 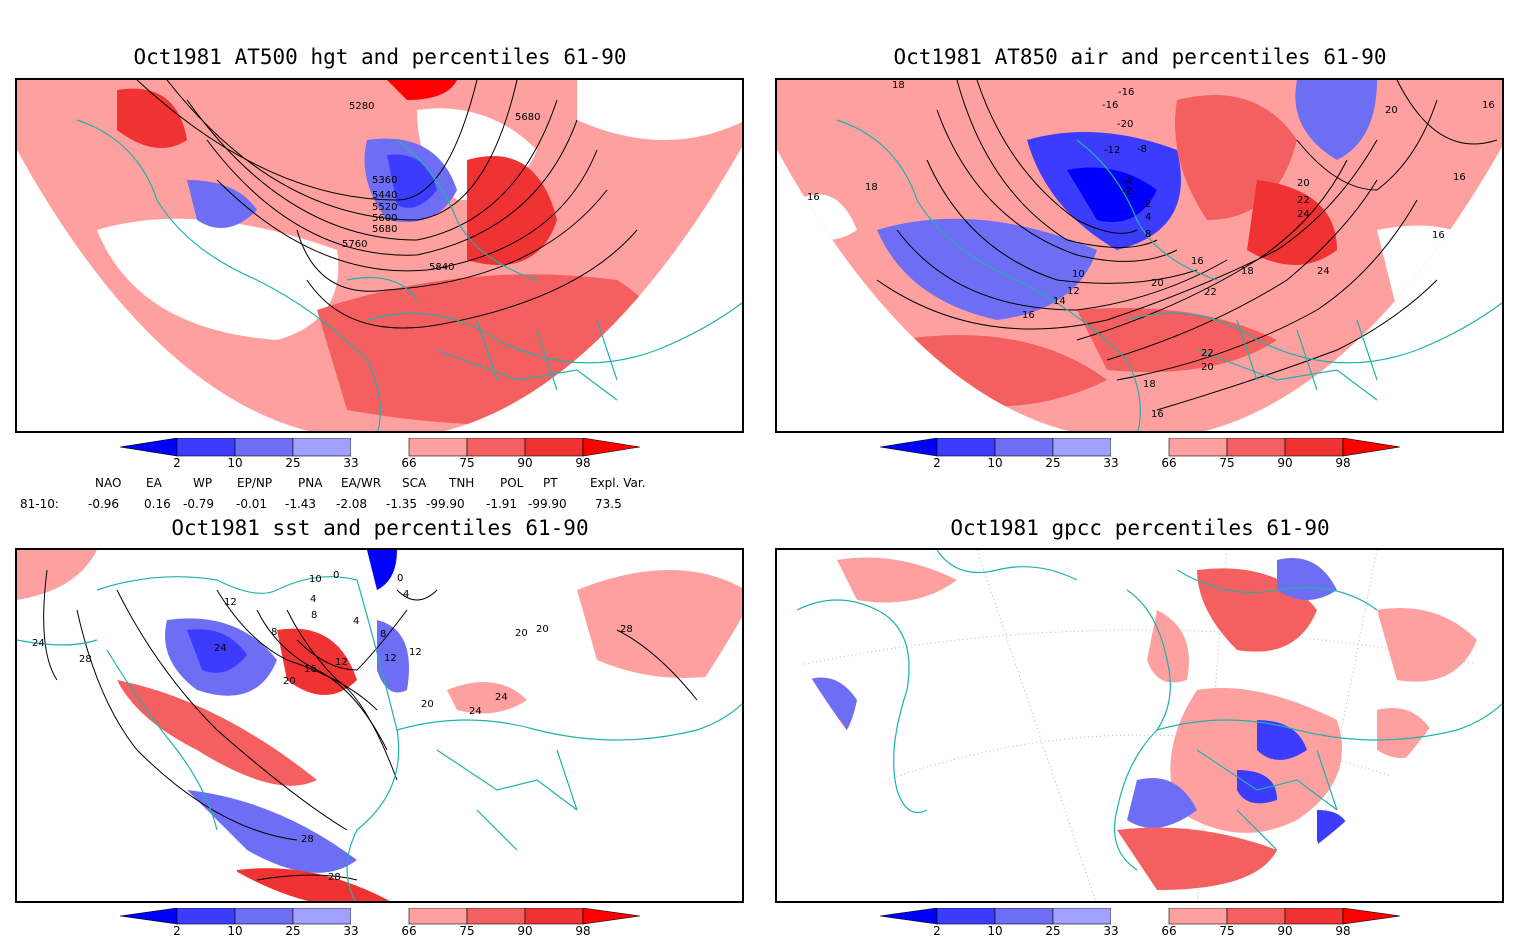 What do you see at coordinates (1126, 92) in the screenshot?
I see `contour-label: -16` at bounding box center [1126, 92].